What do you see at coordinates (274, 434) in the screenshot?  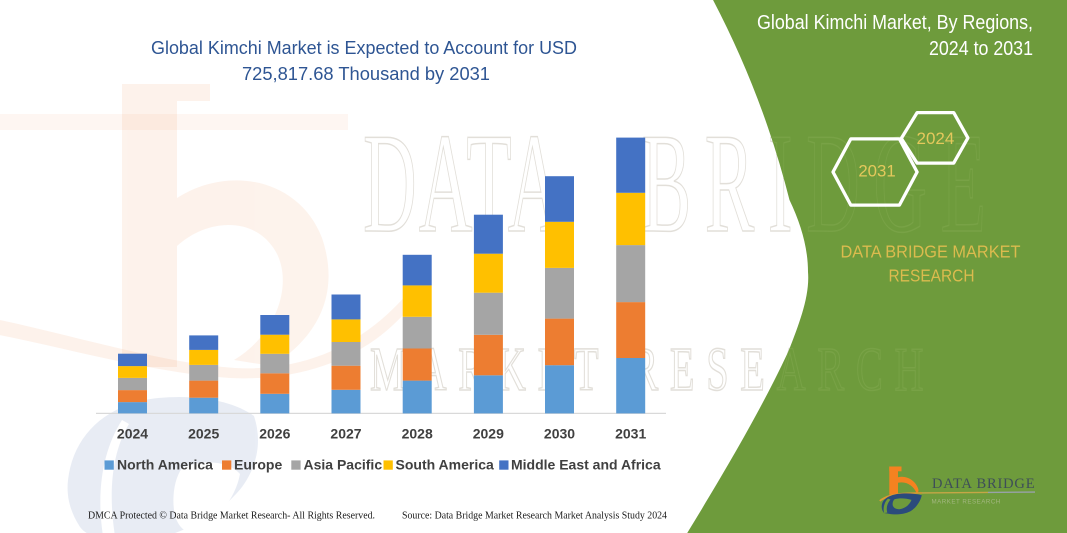 I see `svg-text: 2026` at bounding box center [274, 434].